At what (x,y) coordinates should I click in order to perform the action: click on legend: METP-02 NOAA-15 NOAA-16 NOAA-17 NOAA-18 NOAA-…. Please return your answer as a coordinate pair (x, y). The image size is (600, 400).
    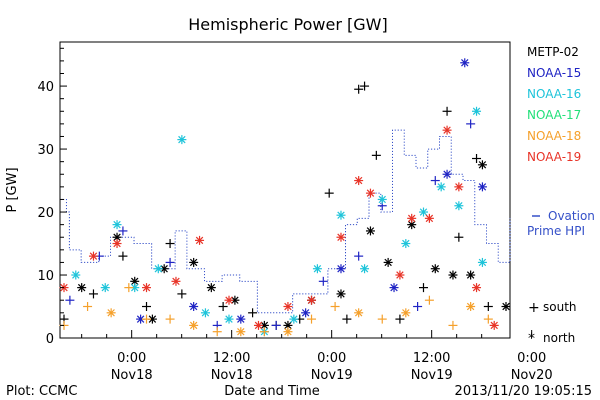
    Looking at the image, I should click on (554, 104).